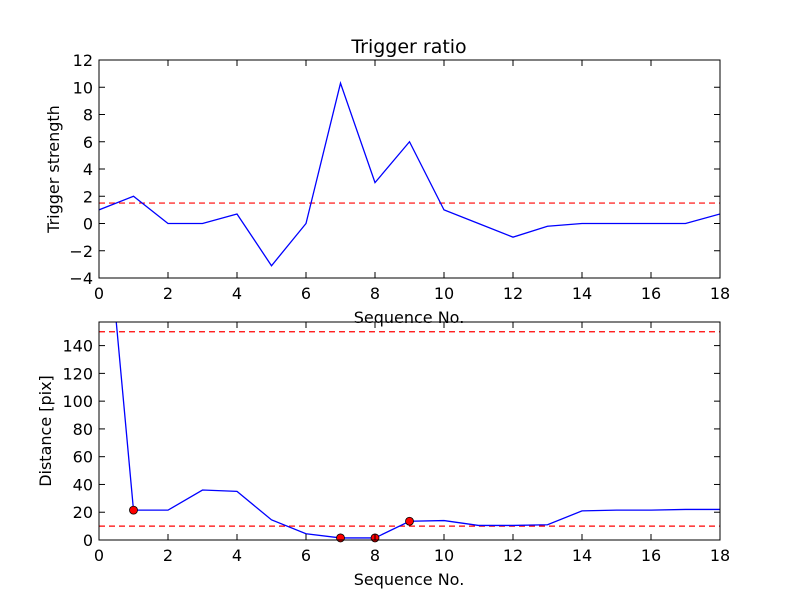 This screenshot has height=600, width=800. What do you see at coordinates (408, 47) in the screenshot?
I see `chart-title: Trigger ratio` at bounding box center [408, 47].